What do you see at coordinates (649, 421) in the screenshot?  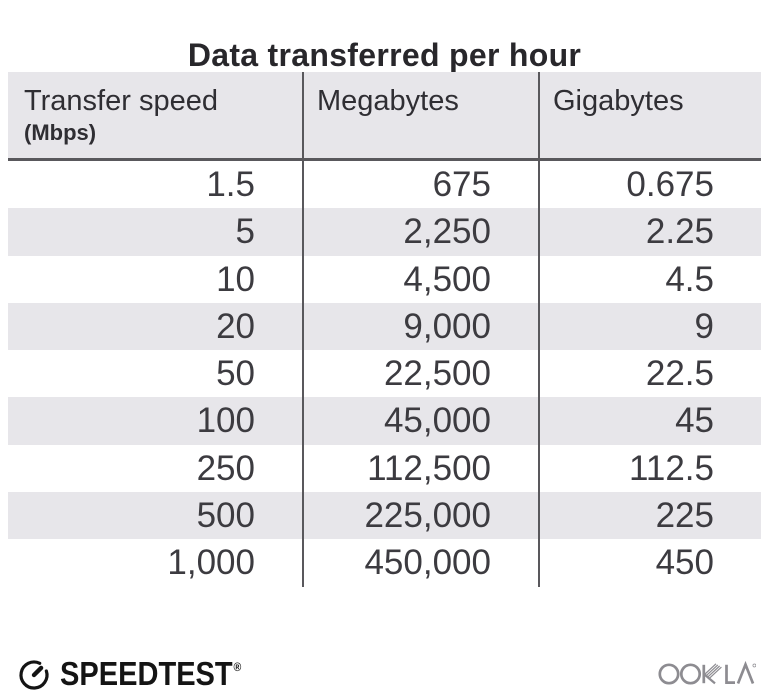 I see `cell-gigabytes: 45` at bounding box center [649, 421].